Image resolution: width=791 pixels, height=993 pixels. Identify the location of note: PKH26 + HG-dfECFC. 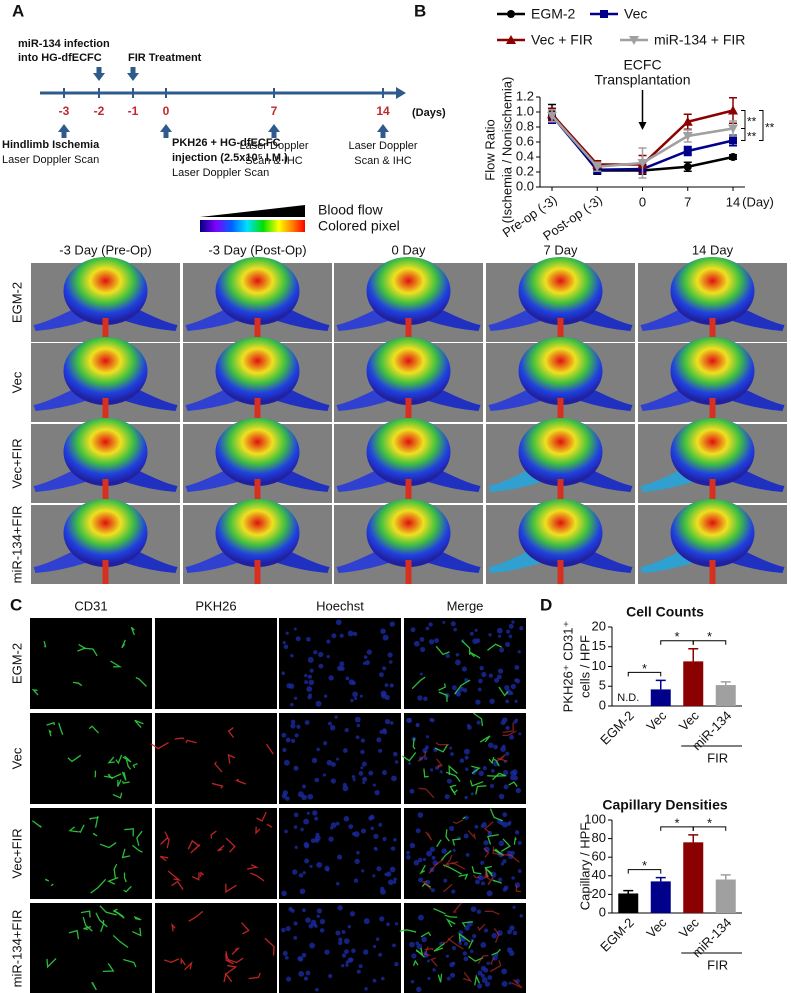
(226, 143).